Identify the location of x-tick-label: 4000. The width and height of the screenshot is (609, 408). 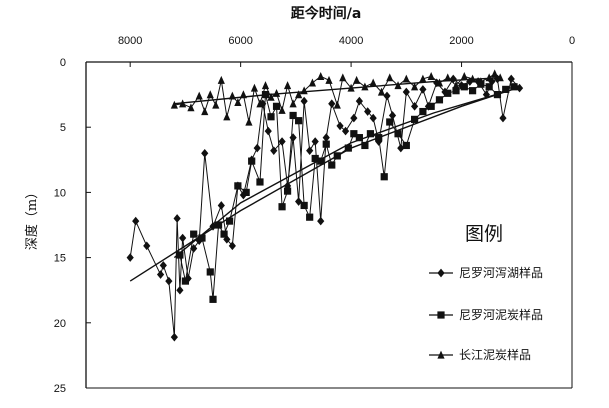
(351, 41).